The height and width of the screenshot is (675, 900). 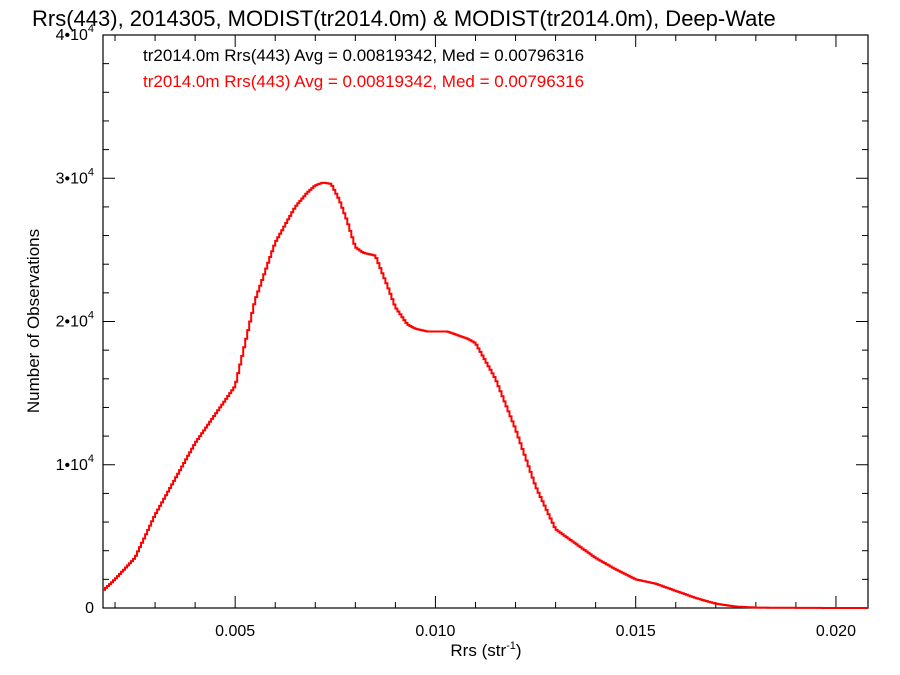 I want to click on y-tick-label-base: 3•10, so click(x=72, y=178).